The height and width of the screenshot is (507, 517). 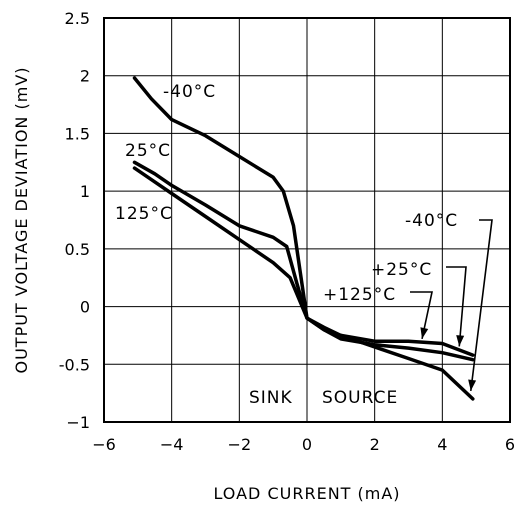 What do you see at coordinates (189, 92) in the screenshot?
I see `annotation-neg40-left: -40°C` at bounding box center [189, 92].